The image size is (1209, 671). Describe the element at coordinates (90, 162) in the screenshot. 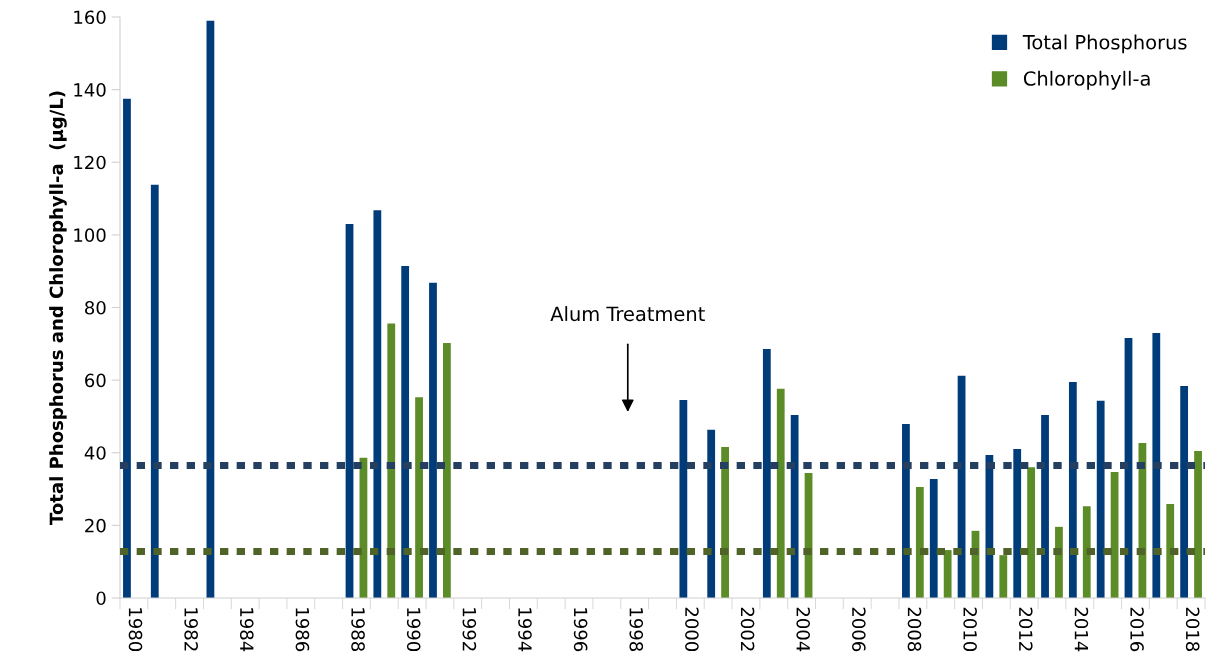

I see `y-tick-label: 120` at that location.